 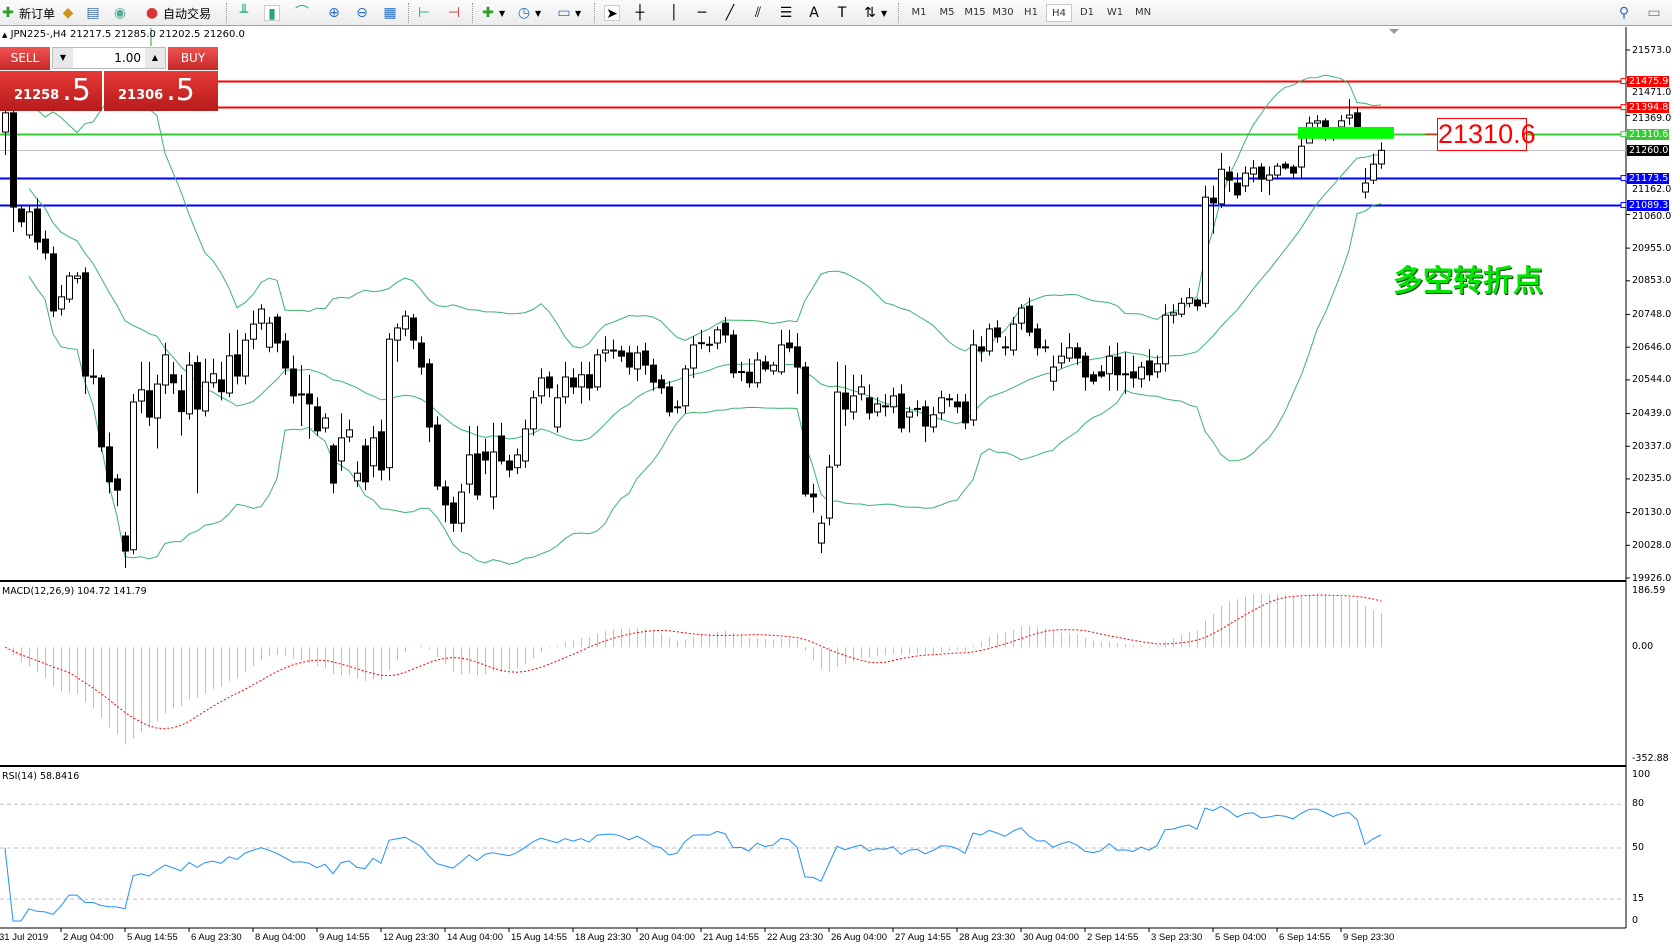 I want to click on indicators-button: ✚ ▼, so click(x=492, y=13).